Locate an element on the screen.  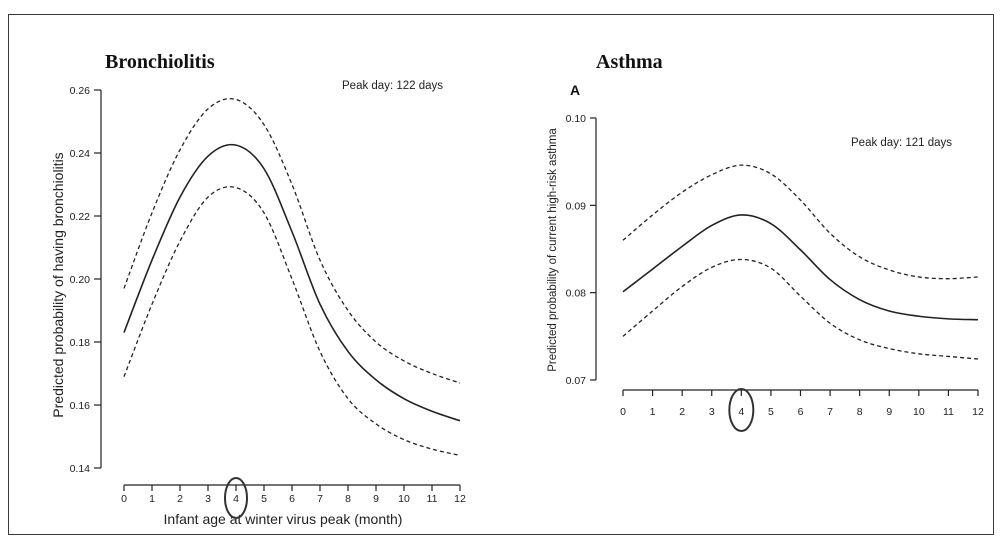
x-tick-label-bronchiolitis: 6 is located at coordinates (292, 499).